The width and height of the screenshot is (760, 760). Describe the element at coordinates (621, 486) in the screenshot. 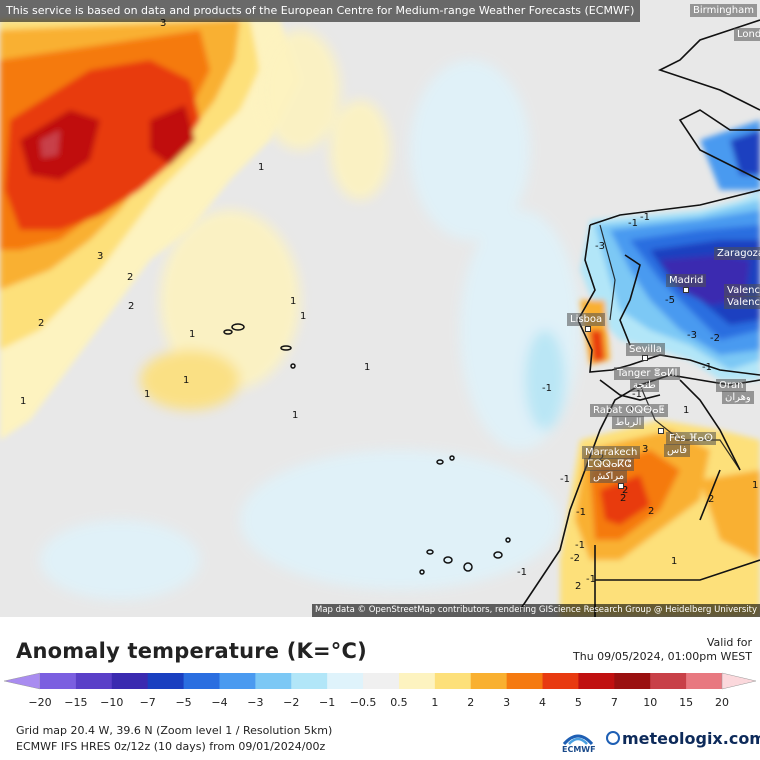

I see `city-marker-marrakech` at that location.